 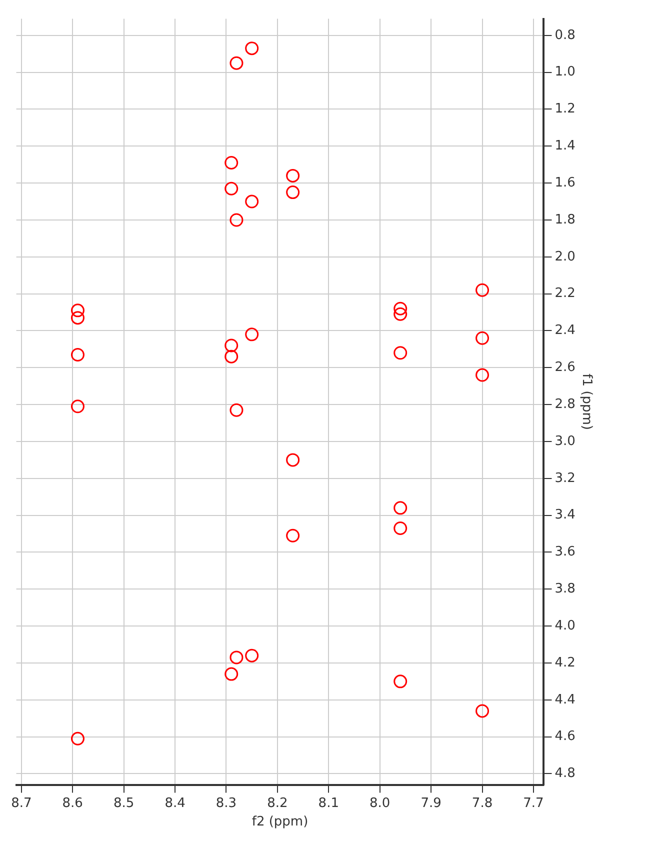 I want to click on x-axis-title: f2 (ppm), so click(x=280, y=822).